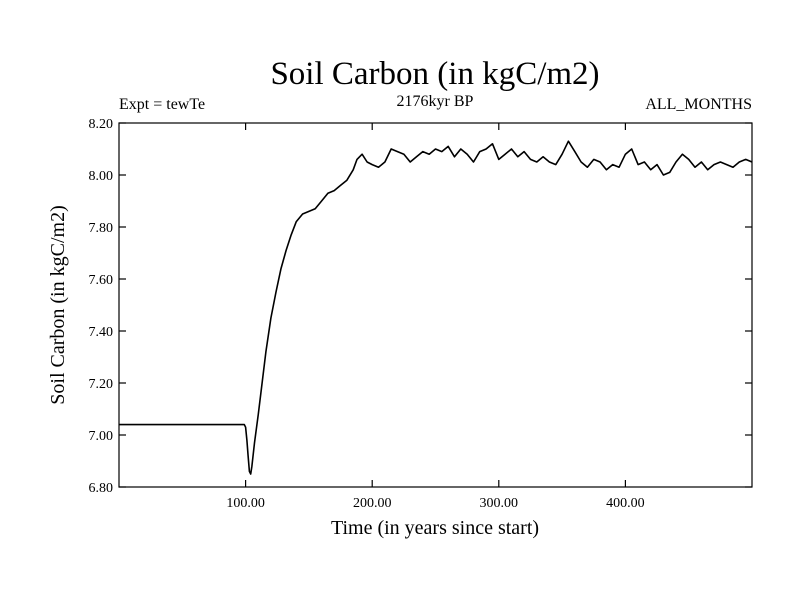 The image size is (800, 600). I want to click on x-tick-label: 300.00, so click(499, 503).